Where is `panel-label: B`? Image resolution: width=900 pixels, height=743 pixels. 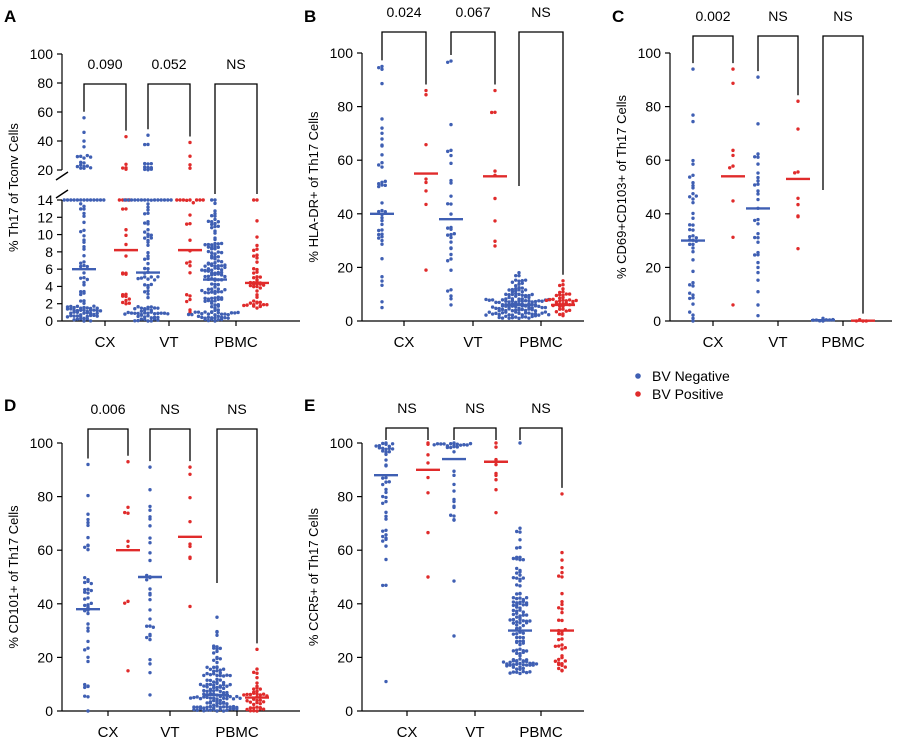 panel-label: B is located at coordinates (310, 16).